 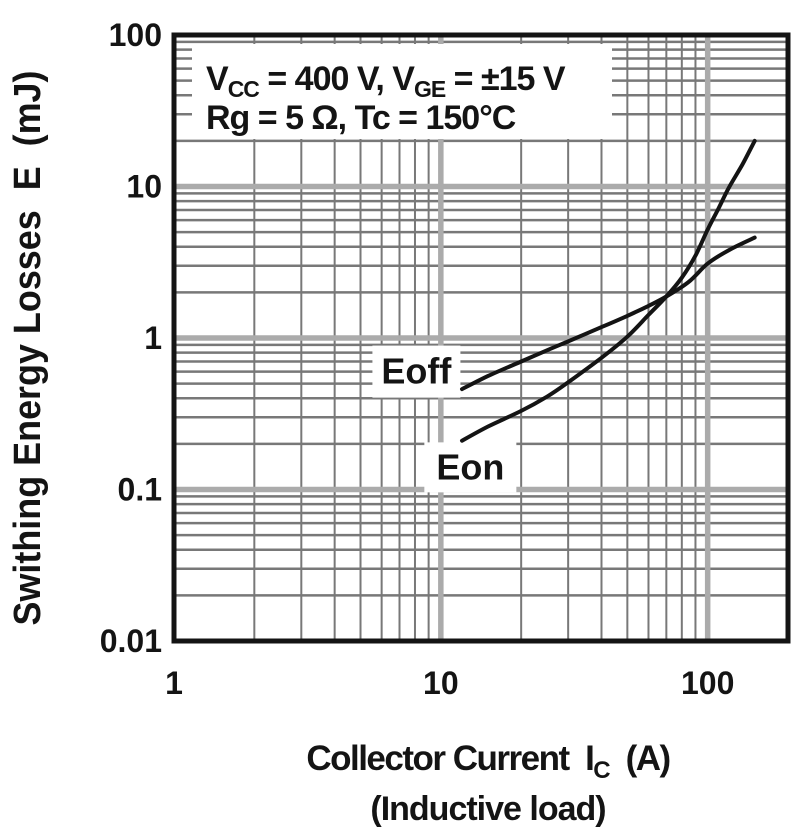 I want to click on curve-label-eoff: Eoff, so click(x=416, y=371).